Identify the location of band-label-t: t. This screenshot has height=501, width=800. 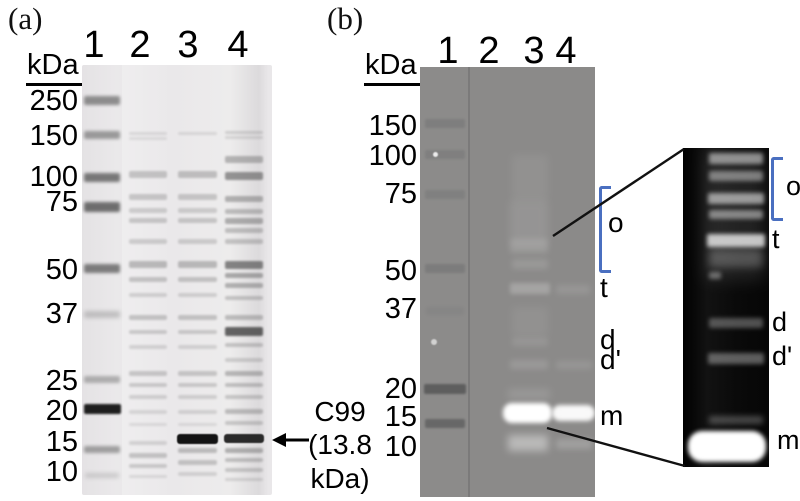
(604, 287).